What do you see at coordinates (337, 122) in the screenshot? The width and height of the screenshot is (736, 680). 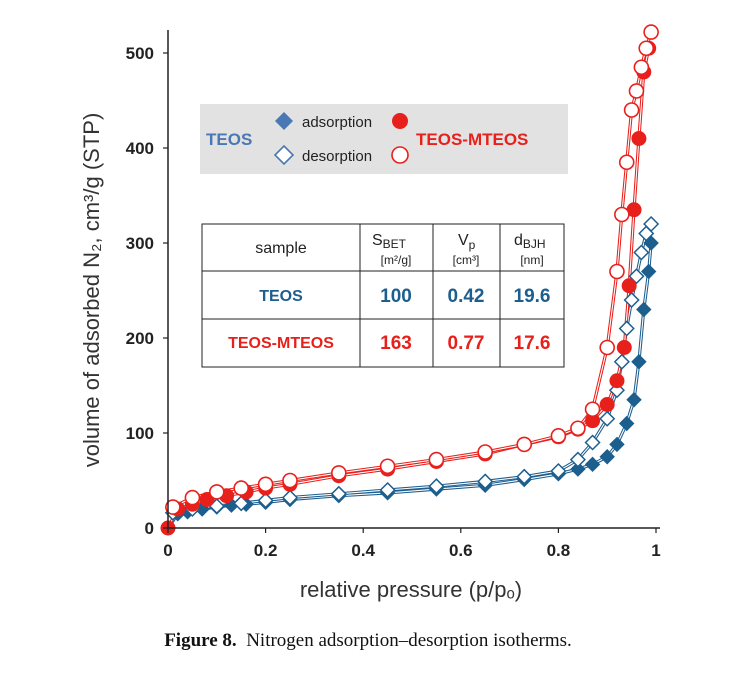 I see `legend-adsorption-label: adsorption` at bounding box center [337, 122].